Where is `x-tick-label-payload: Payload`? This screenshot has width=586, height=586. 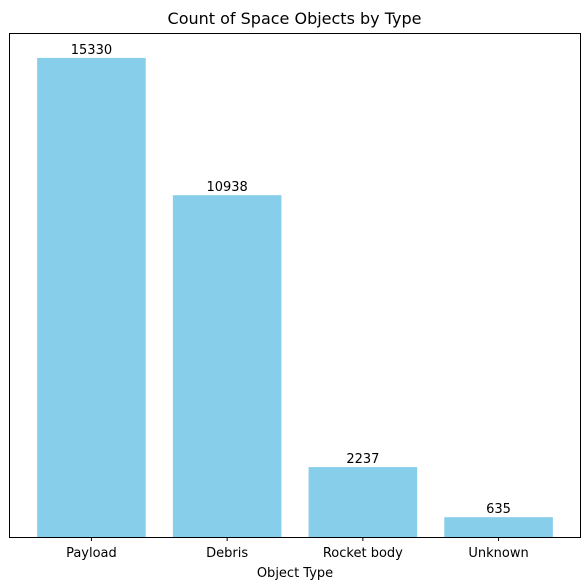 x-tick-label-payload: Payload is located at coordinates (91, 553).